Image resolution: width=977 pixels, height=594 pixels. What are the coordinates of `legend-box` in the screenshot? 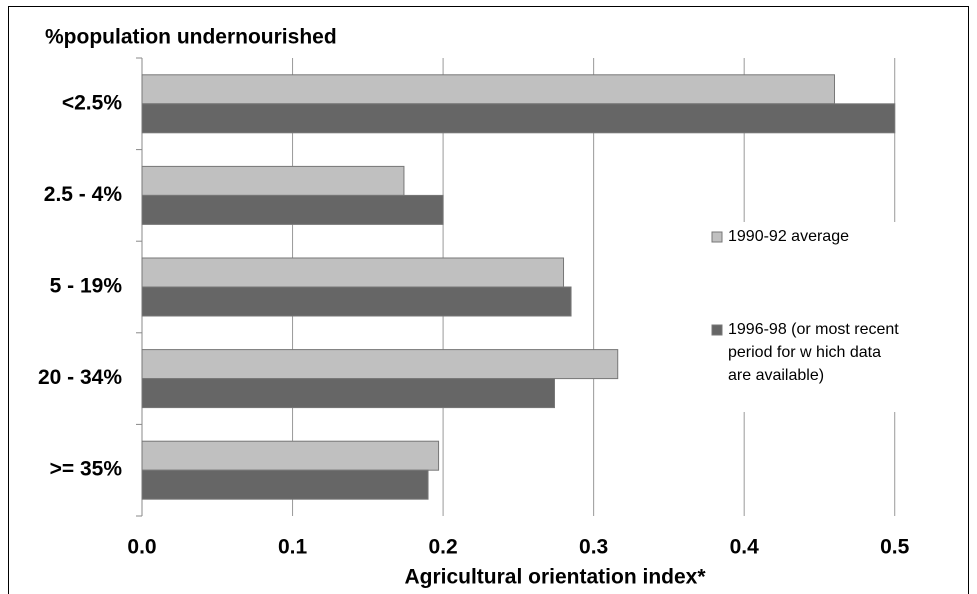 It's located at (816, 317).